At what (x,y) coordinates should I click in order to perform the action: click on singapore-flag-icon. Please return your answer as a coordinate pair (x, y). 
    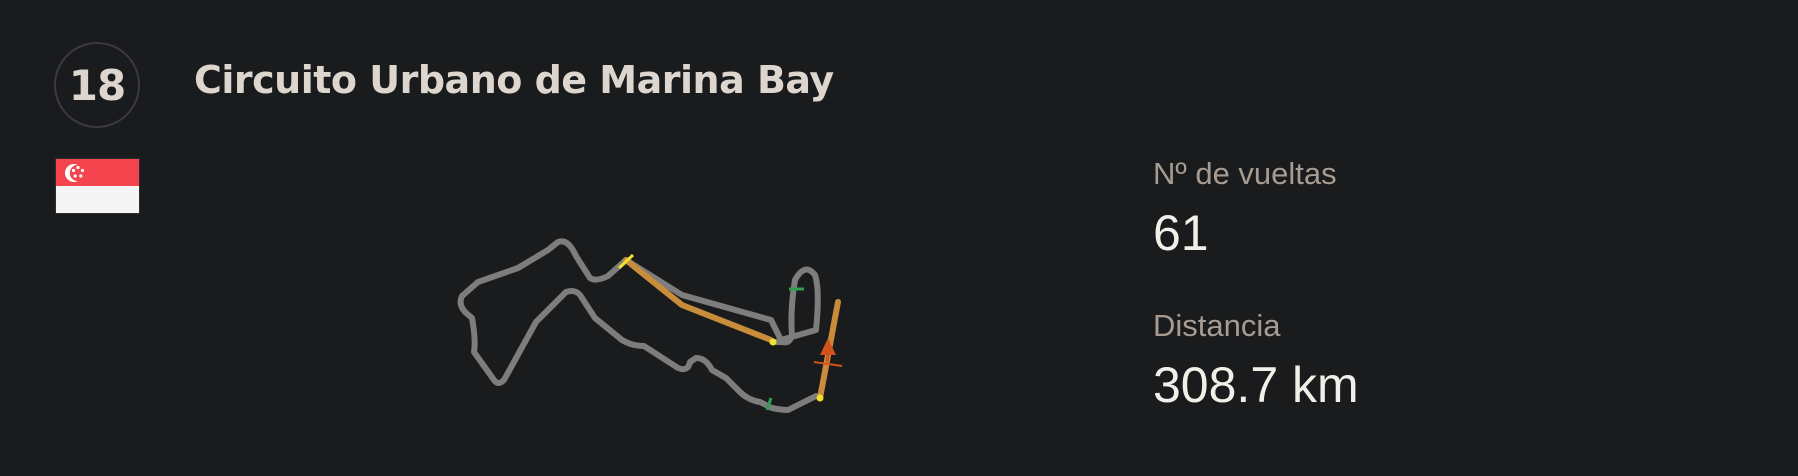
    Looking at the image, I should click on (97, 186).